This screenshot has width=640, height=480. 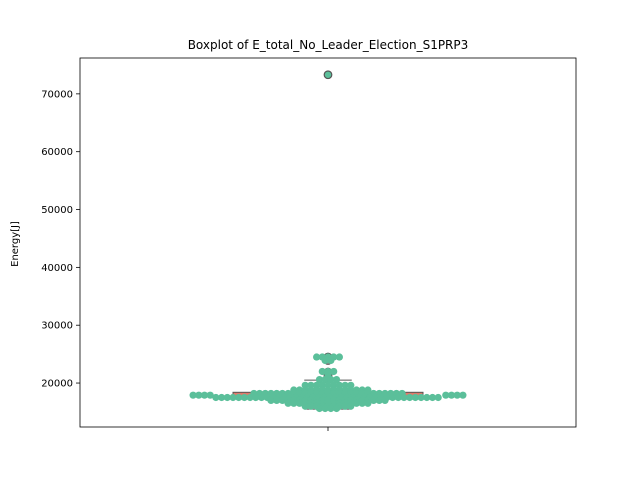 What do you see at coordinates (57, 326) in the screenshot?
I see `y-tick-label: 30000` at bounding box center [57, 326].